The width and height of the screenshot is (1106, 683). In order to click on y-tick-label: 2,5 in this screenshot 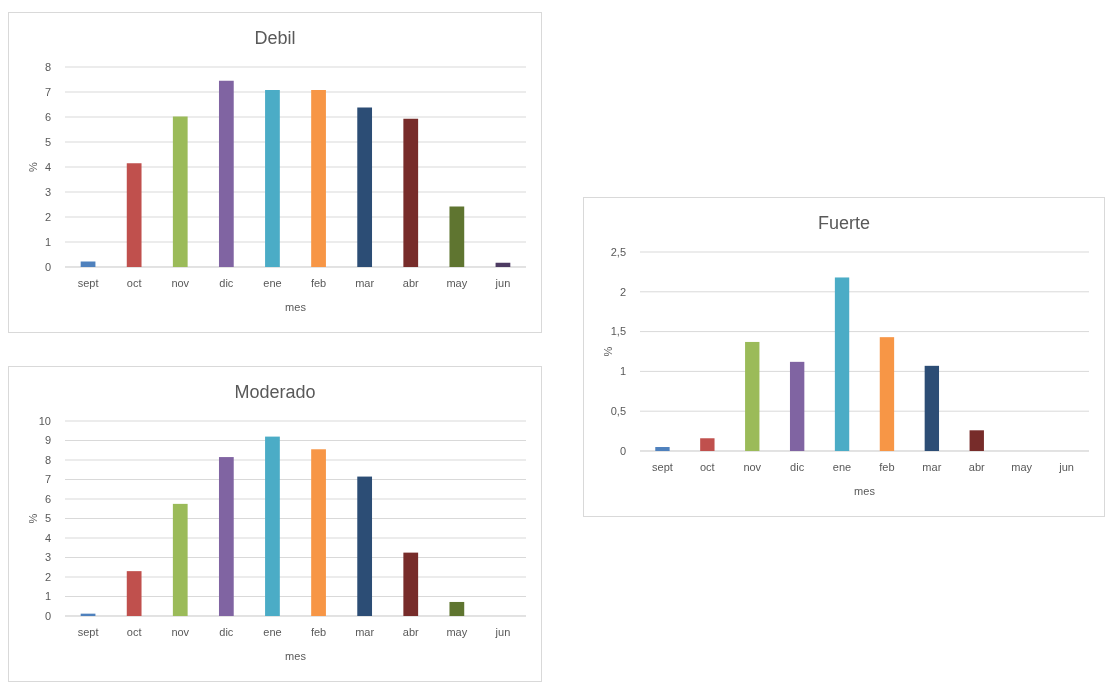, I will do `click(618, 251)`.